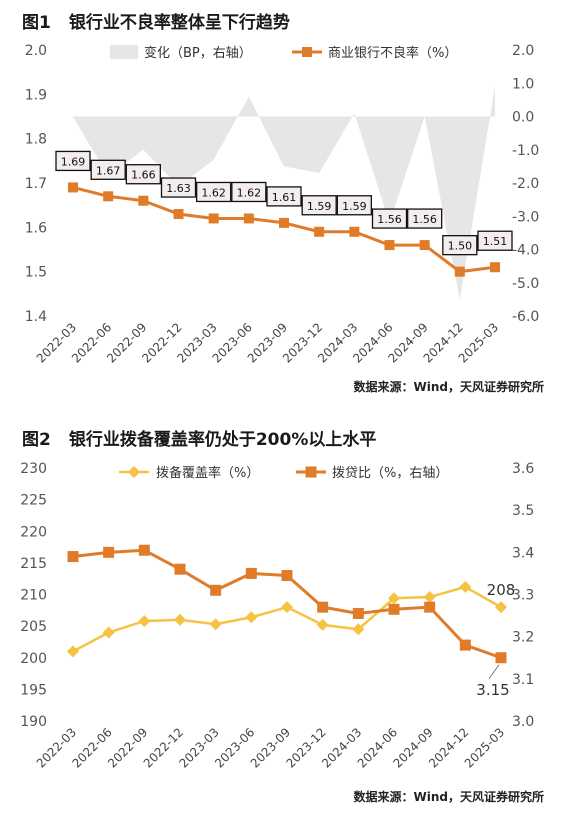 The image size is (574, 822). Describe the element at coordinates (307, 52) in the screenshot. I see `legend-marker-npl` at that location.